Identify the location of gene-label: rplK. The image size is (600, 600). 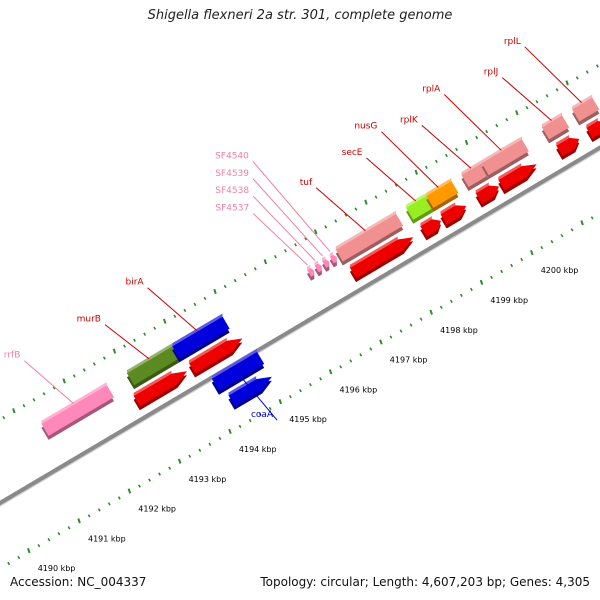
(409, 120).